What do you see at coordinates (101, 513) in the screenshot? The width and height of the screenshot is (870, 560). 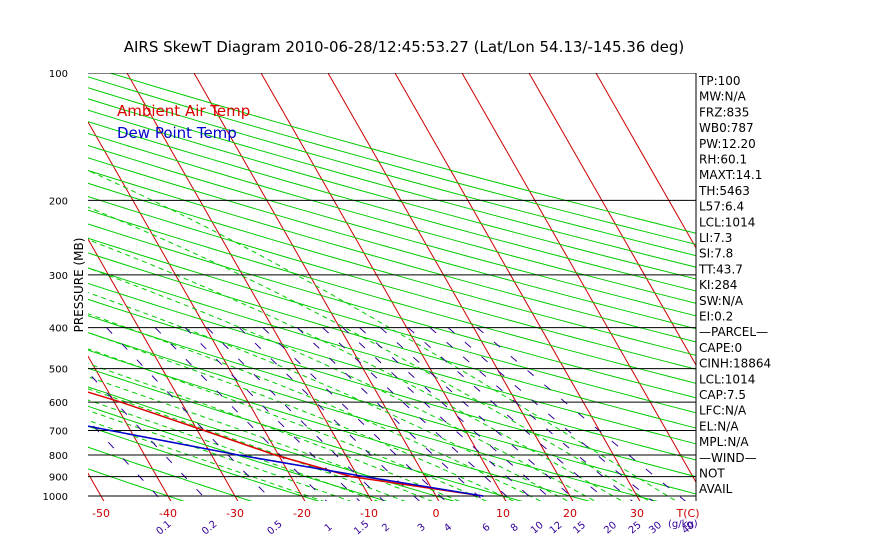 I see `bottom-temp-tick-label: -50` at bounding box center [101, 513].